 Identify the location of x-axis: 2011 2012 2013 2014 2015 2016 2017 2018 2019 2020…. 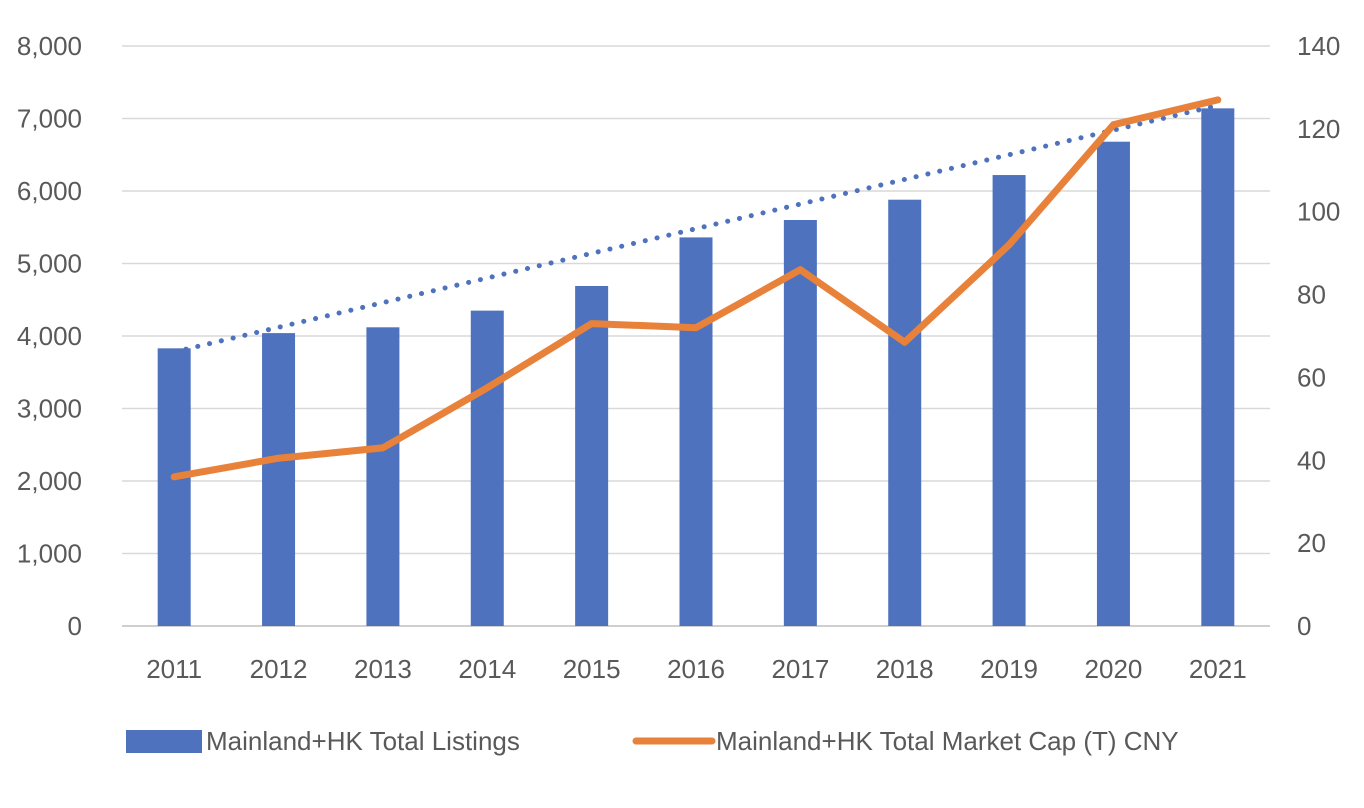
(696, 669).